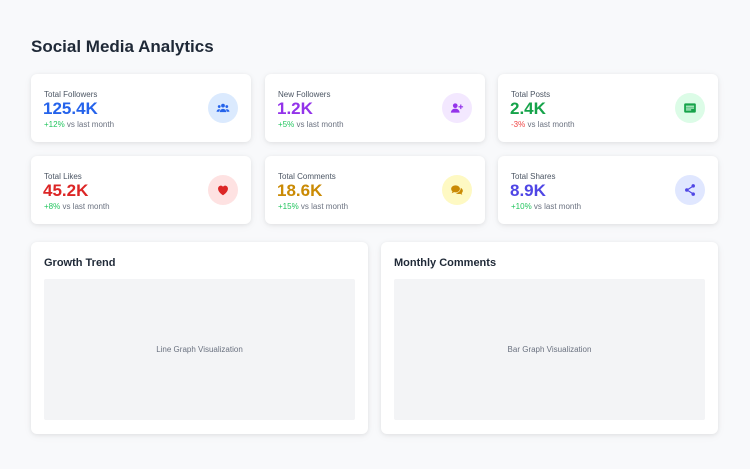  I want to click on stat-change: -3% vs last month, so click(543, 124).